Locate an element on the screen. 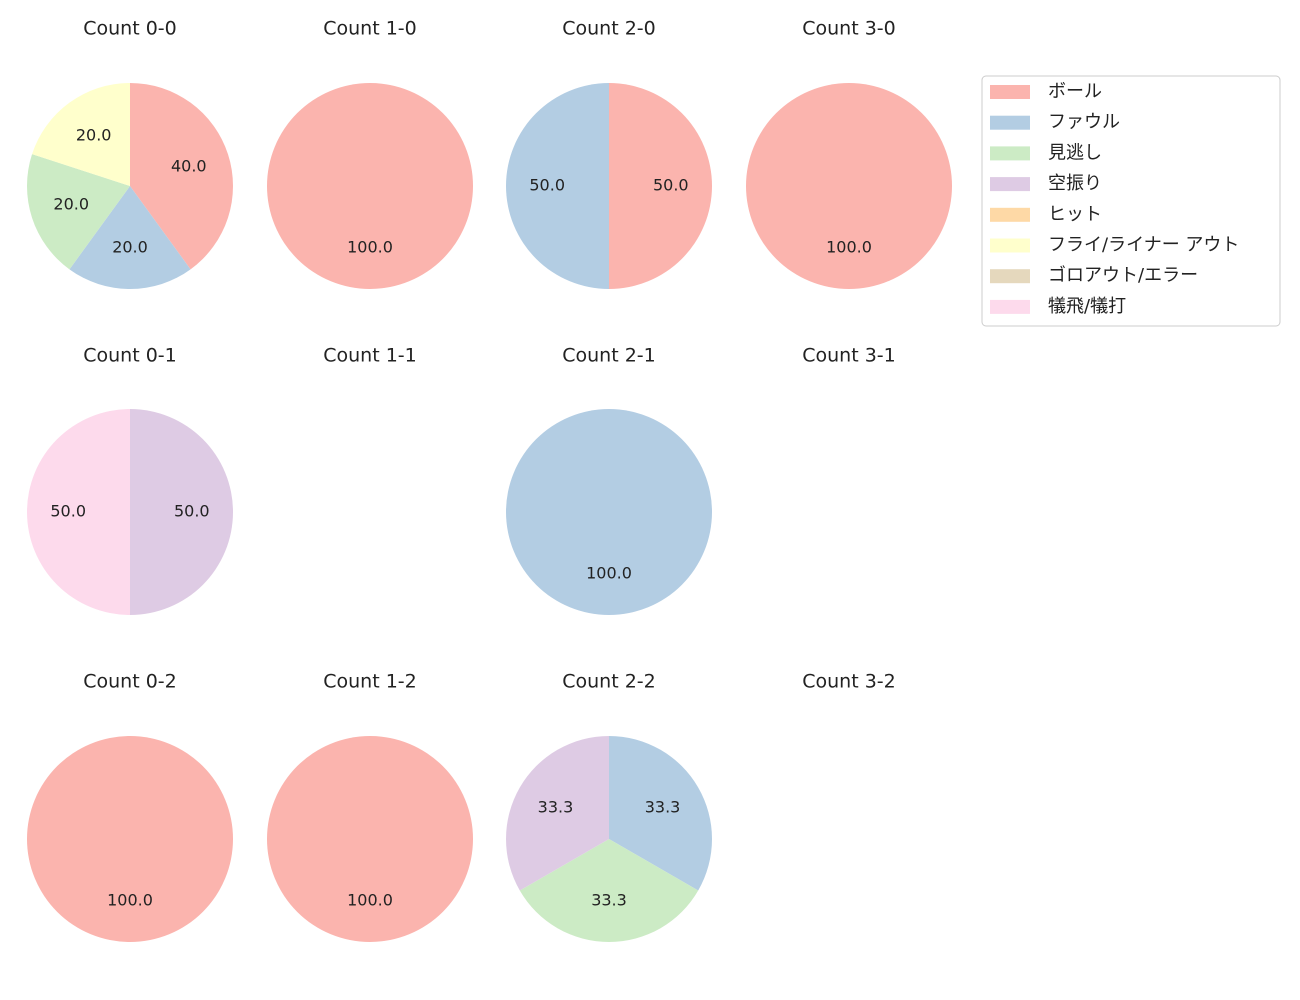 This screenshot has height=1000, width=1300. pie-title: Count 2-2 is located at coordinates (609, 682).